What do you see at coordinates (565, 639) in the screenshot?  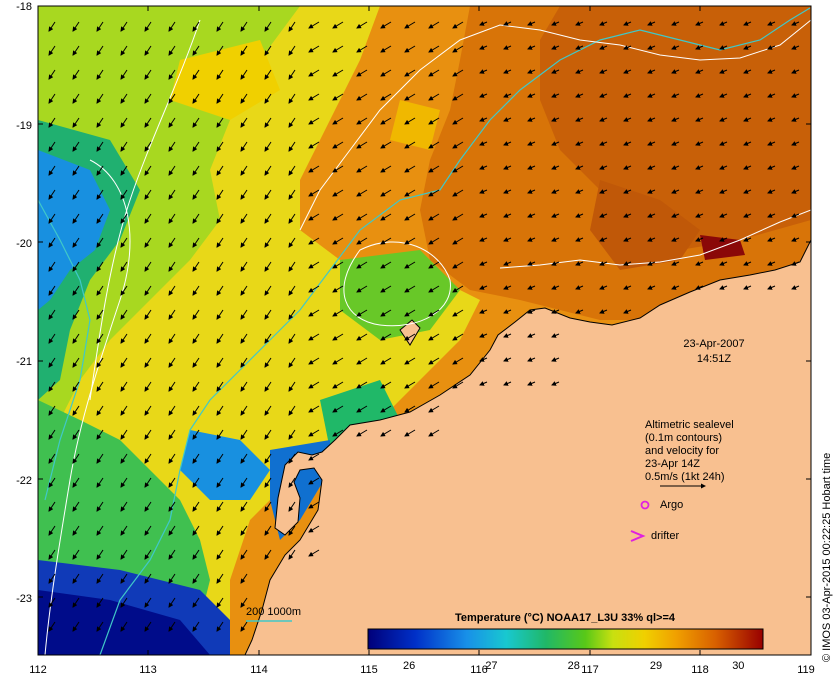 I see `colorbar-gradient` at bounding box center [565, 639].